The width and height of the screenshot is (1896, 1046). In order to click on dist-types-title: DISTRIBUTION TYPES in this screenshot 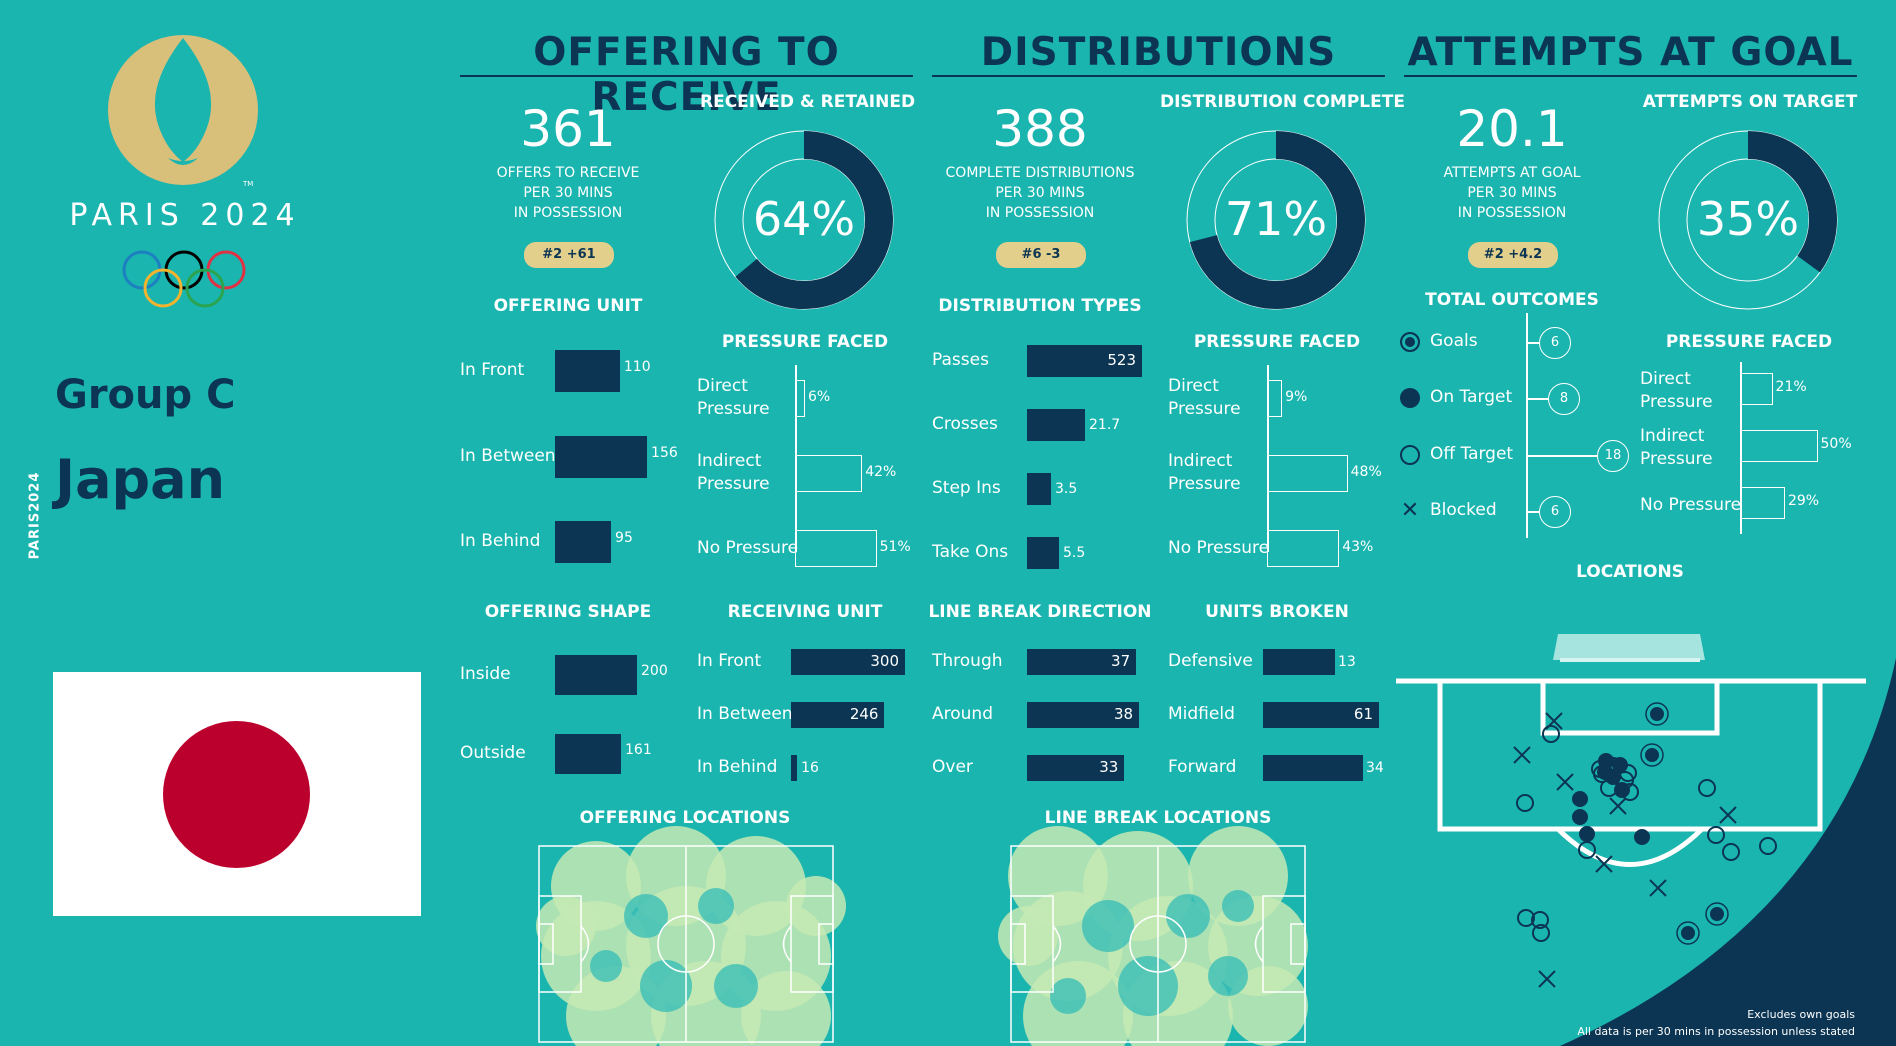, I will do `click(1040, 306)`.